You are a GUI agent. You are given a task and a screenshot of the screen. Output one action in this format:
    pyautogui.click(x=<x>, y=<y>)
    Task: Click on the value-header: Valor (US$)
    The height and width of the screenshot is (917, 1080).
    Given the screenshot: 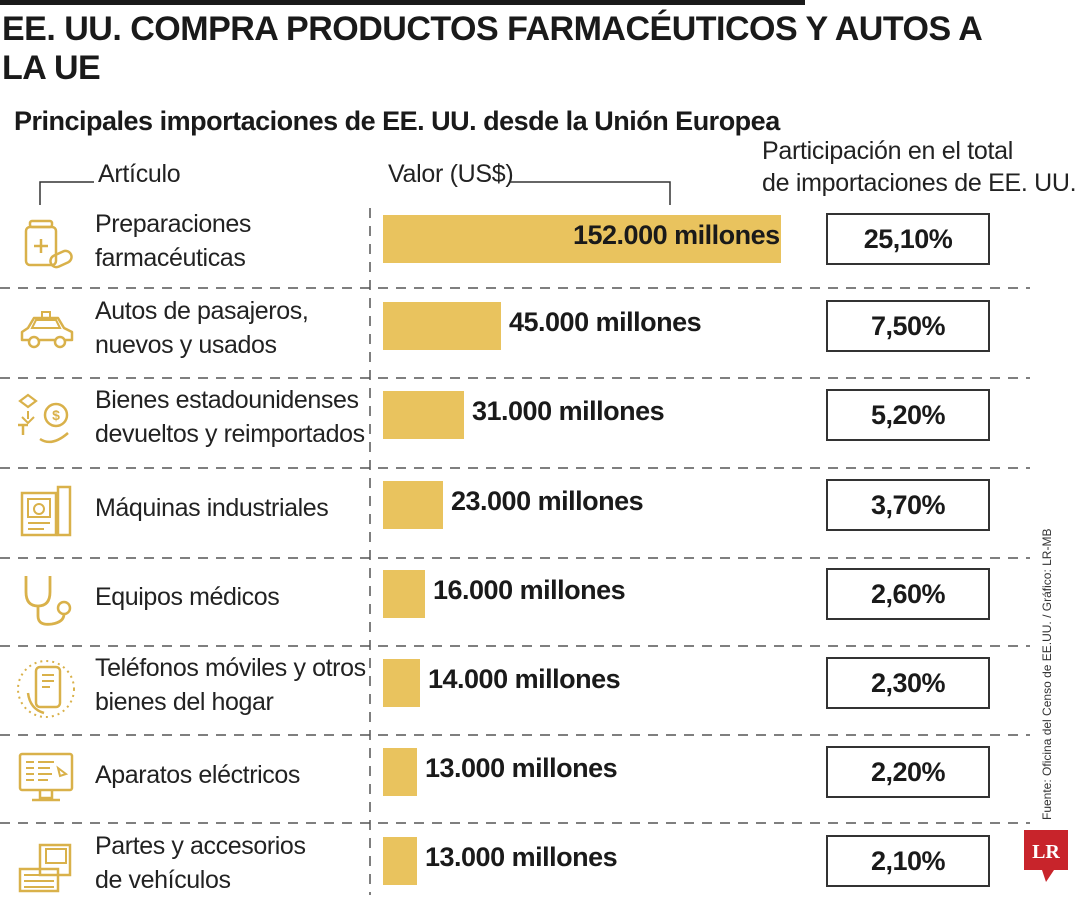 What is the action you would take?
    pyautogui.click(x=451, y=174)
    